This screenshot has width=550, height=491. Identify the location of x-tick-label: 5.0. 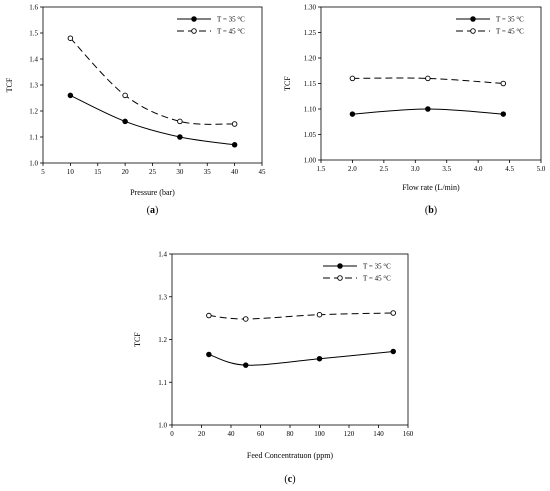
(541, 169).